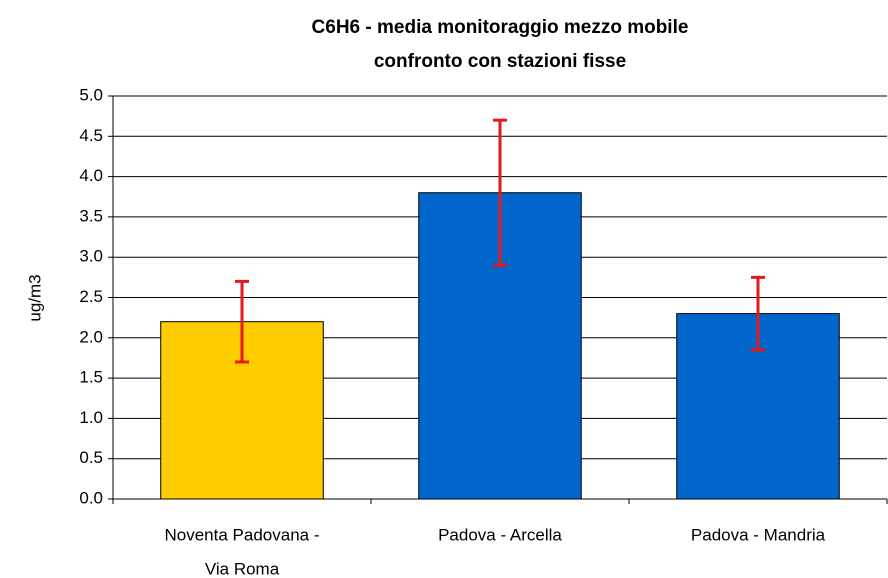 The width and height of the screenshot is (888, 578). I want to click on x-tick-label: Padova - Mandria, so click(758, 534).